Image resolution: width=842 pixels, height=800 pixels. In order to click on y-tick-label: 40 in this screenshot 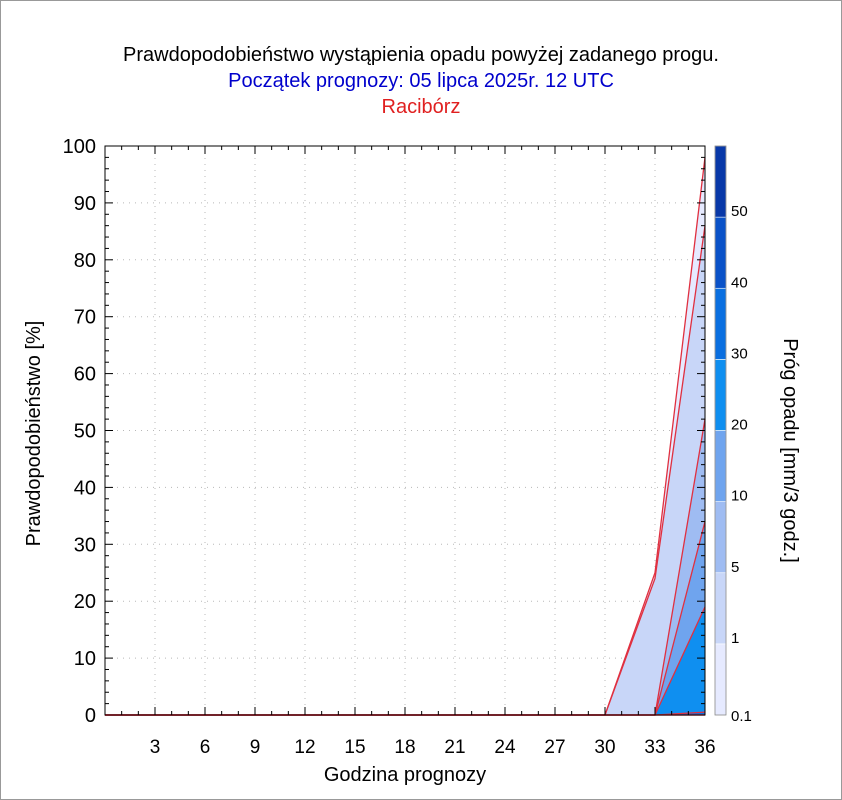, I will do `click(85, 488)`.